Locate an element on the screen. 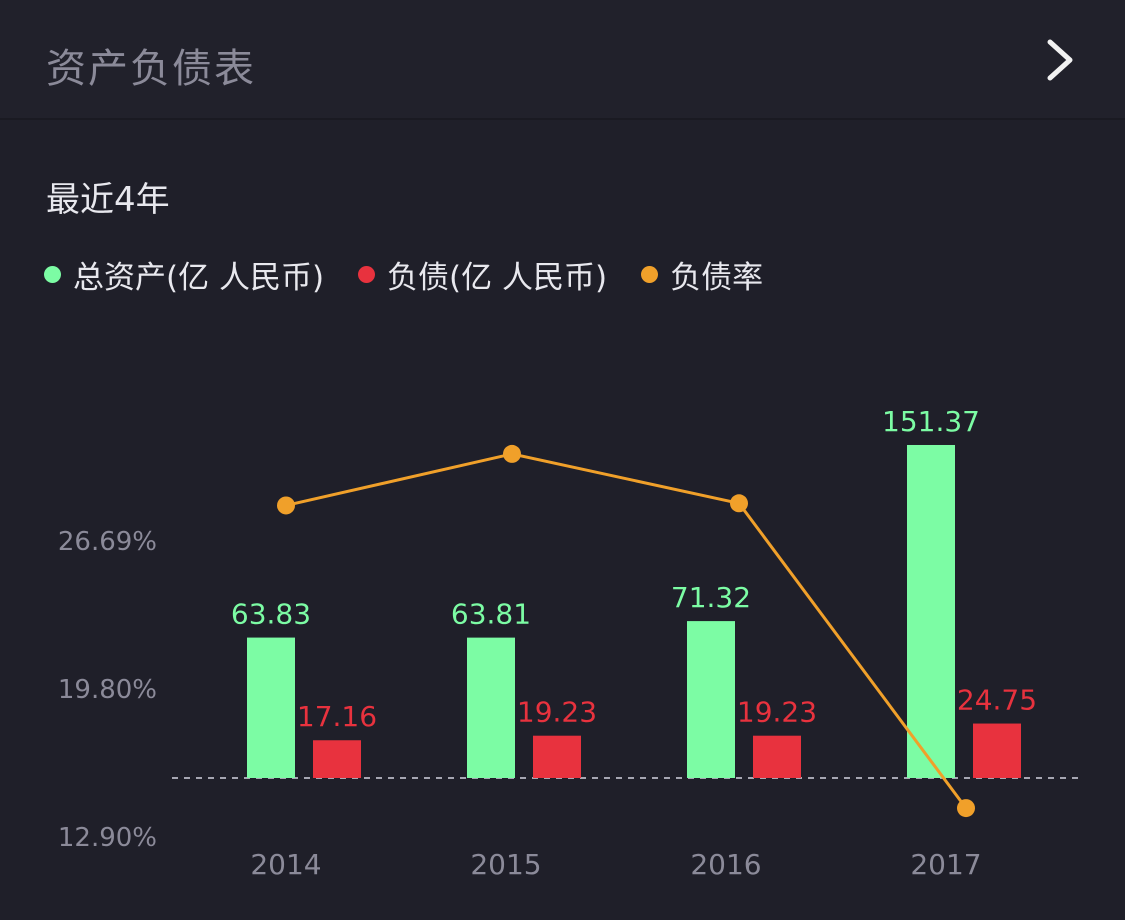 Image resolution: width=1125 pixels, height=920 pixels. header-bar: 资产负债表 is located at coordinates (562, 60).